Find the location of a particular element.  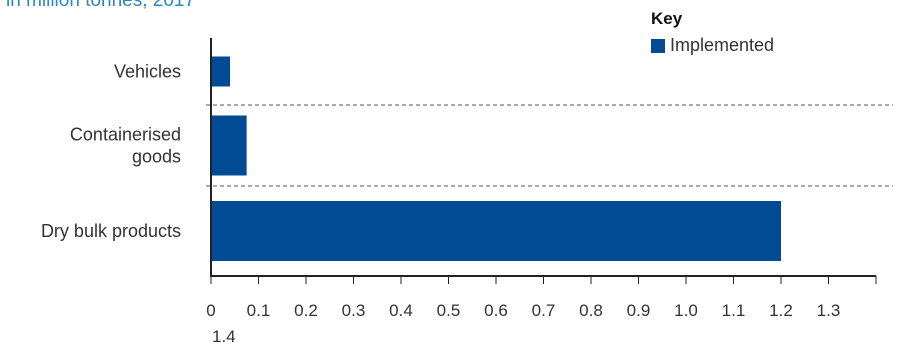

x-tick-label-11: 1.1 is located at coordinates (734, 310).